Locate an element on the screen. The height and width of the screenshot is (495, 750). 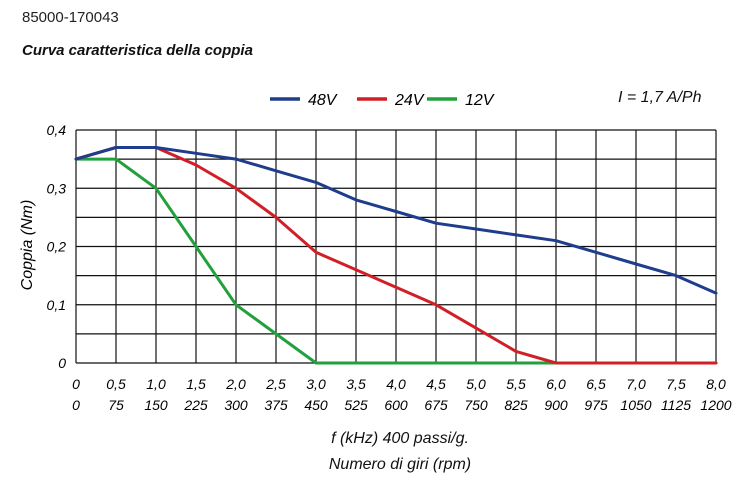
x-tick-label-rpm: 1050 is located at coordinates (635, 405).